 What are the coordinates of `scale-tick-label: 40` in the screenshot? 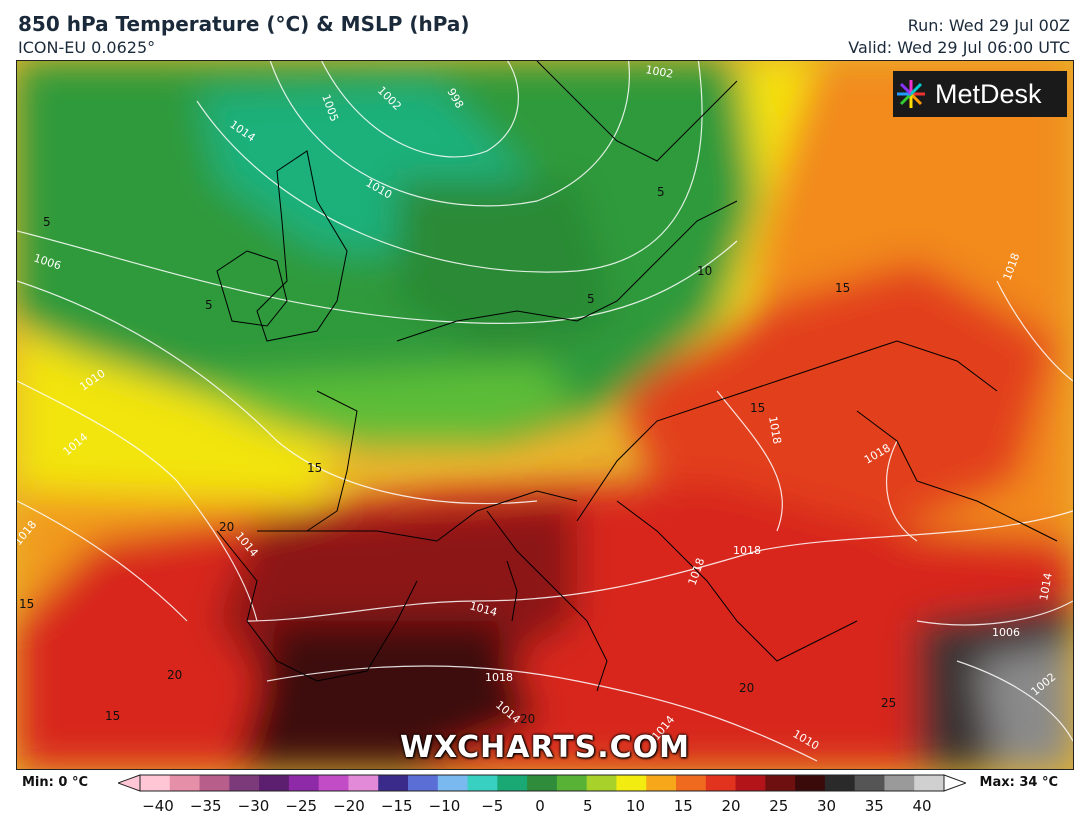 It's located at (922, 806).